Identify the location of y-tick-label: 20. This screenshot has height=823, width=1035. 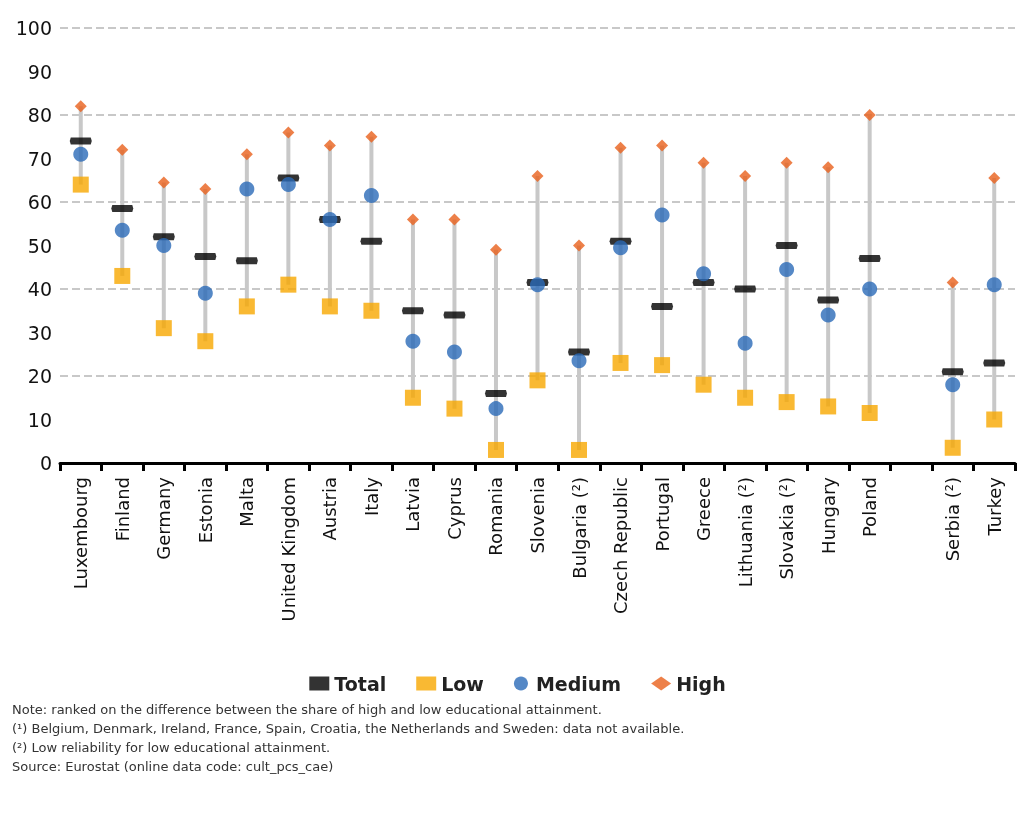
(39, 376).